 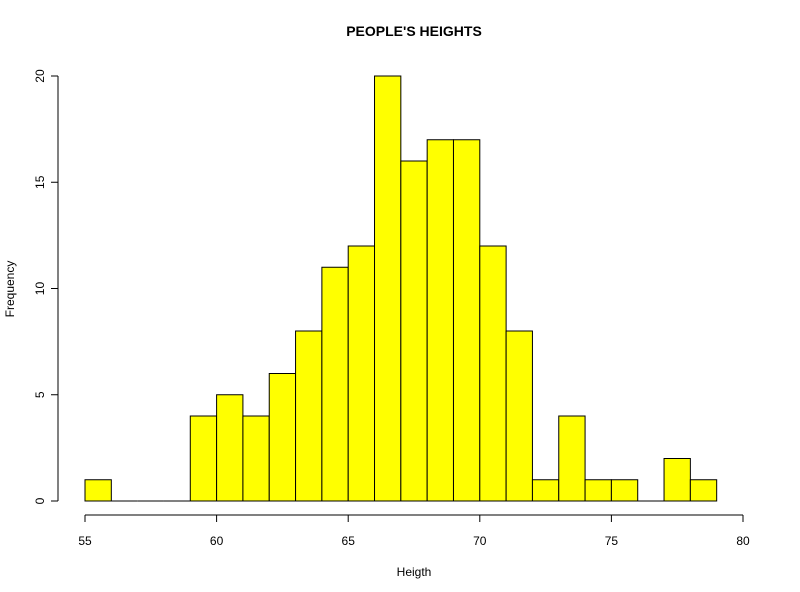 What do you see at coordinates (349, 541) in the screenshot?
I see `x-tick-label: 65` at bounding box center [349, 541].